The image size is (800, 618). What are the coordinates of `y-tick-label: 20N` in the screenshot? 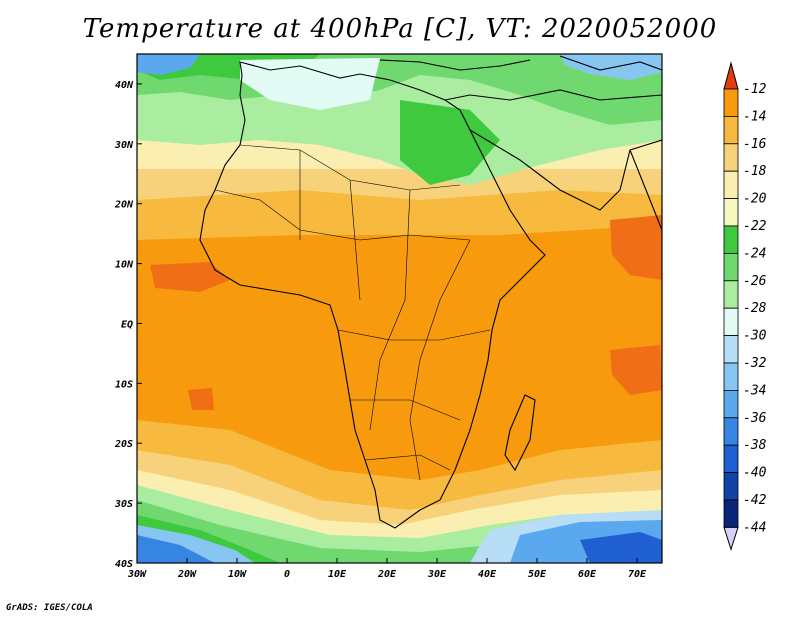 It's located at (124, 205).